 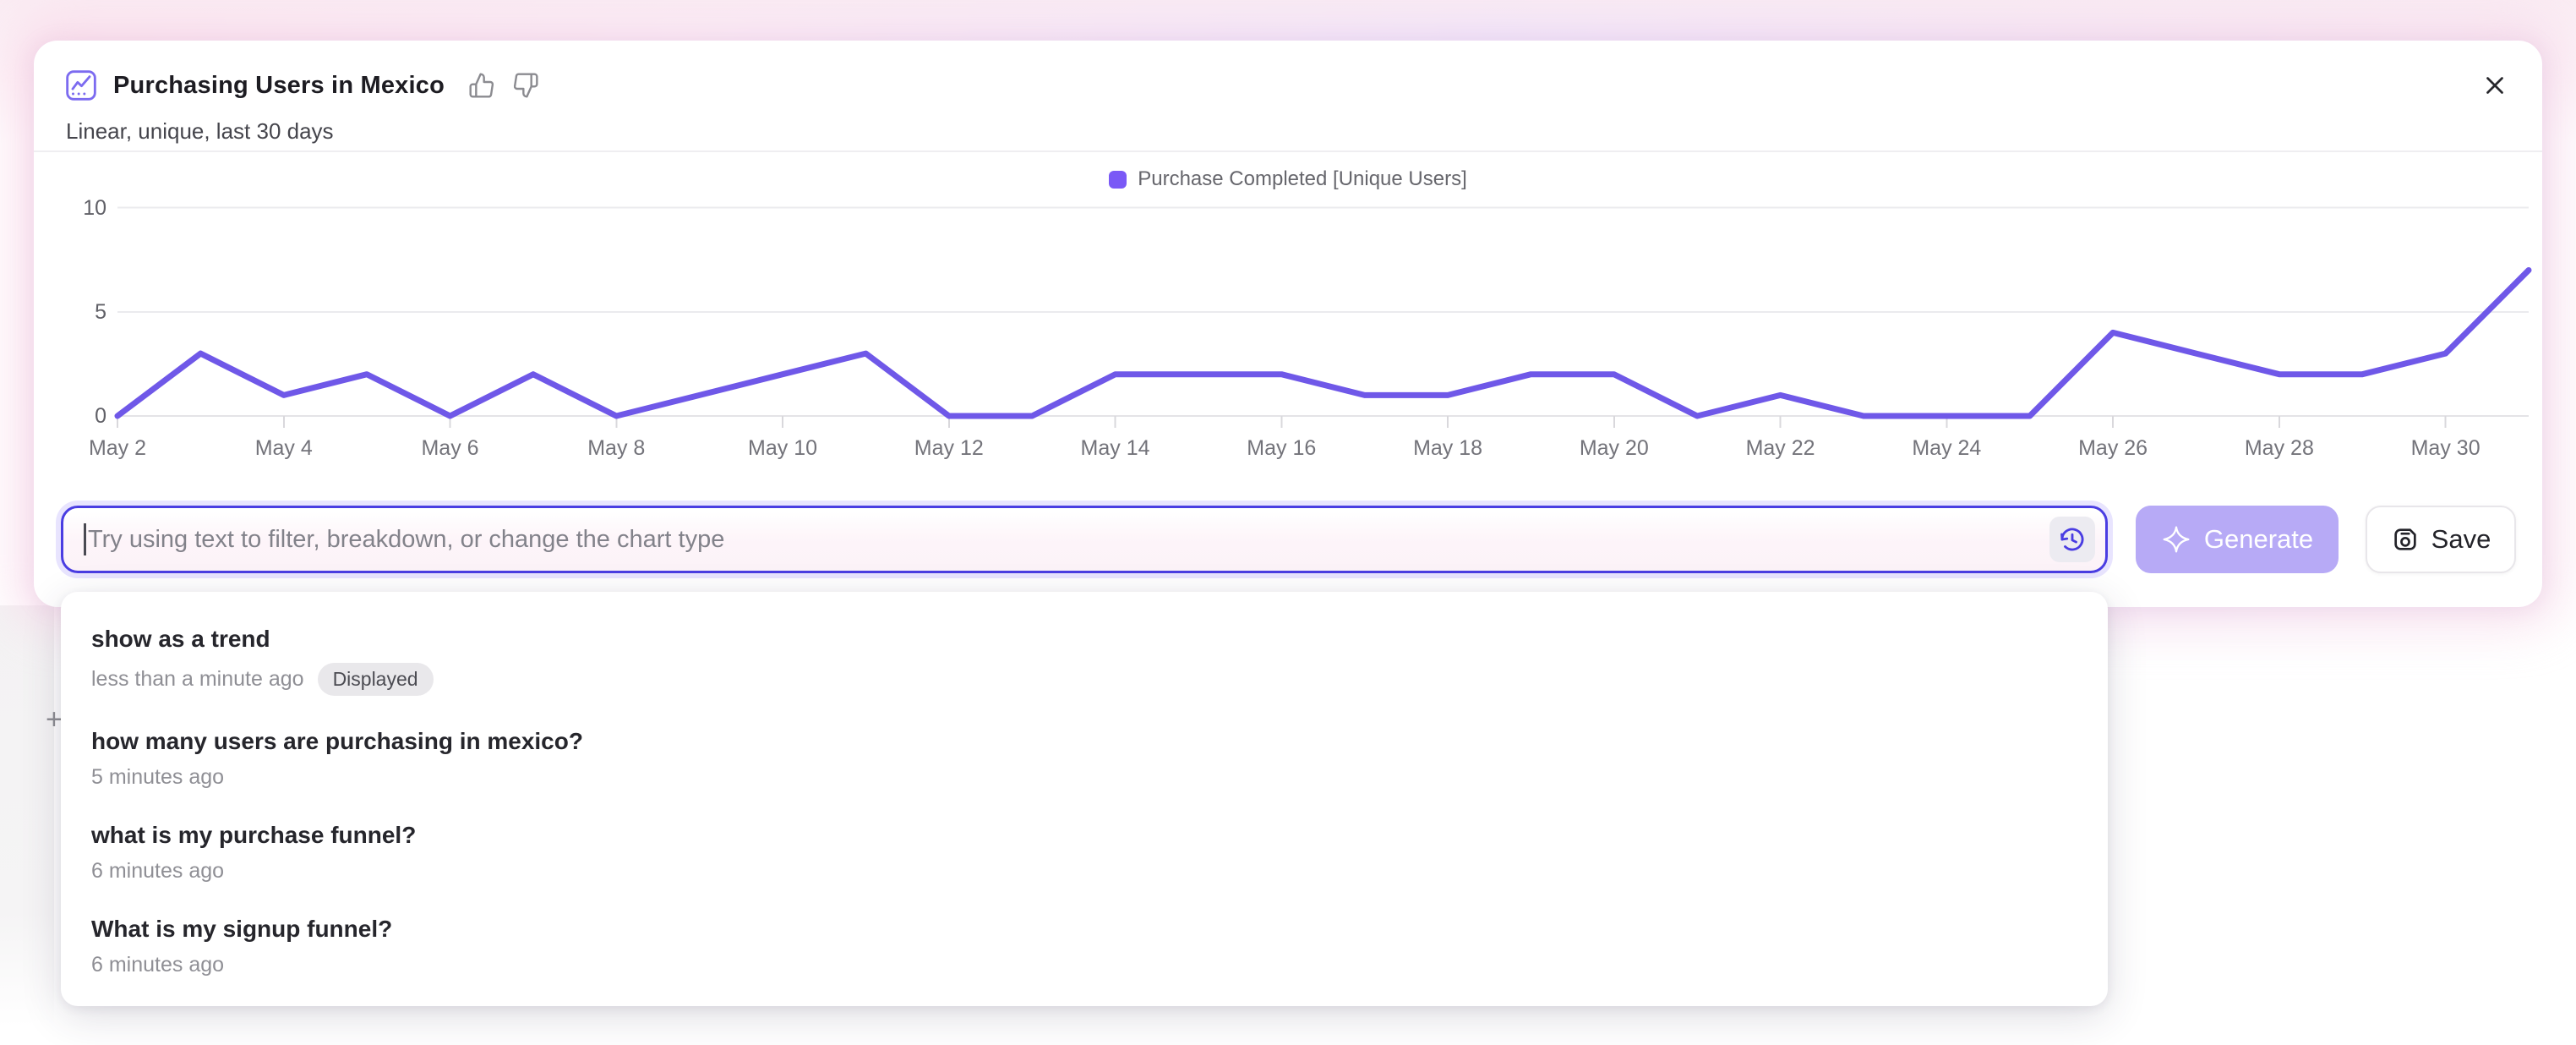 I want to click on history-item-time: 5 minutes ago, so click(x=158, y=777).